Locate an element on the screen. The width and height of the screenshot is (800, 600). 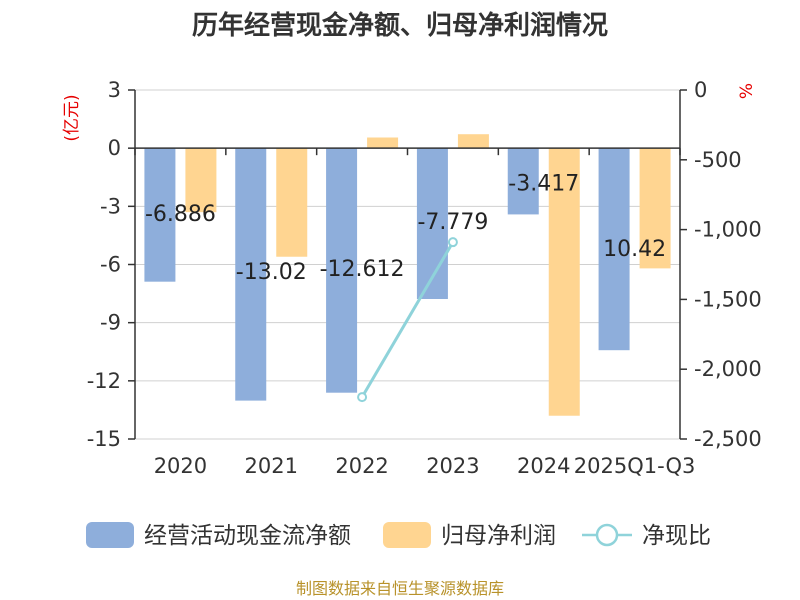
x-tick-label: 2025Q1-Q3 is located at coordinates (635, 466).